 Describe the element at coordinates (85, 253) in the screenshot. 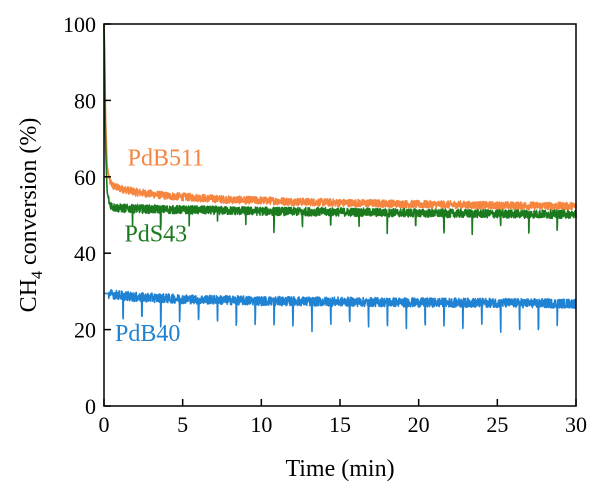

I see `y-tick-label: 40` at that location.